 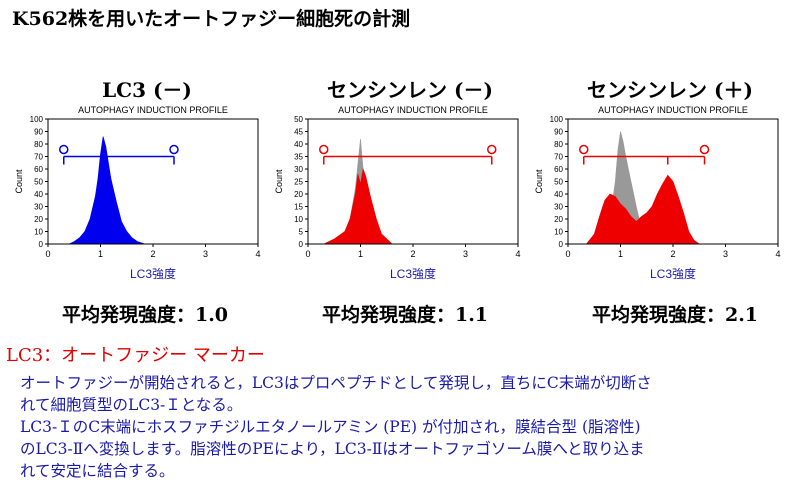 I want to click on mean-intensity-senshinren-minus: 平均発現強度：1.1, so click(x=405, y=315).